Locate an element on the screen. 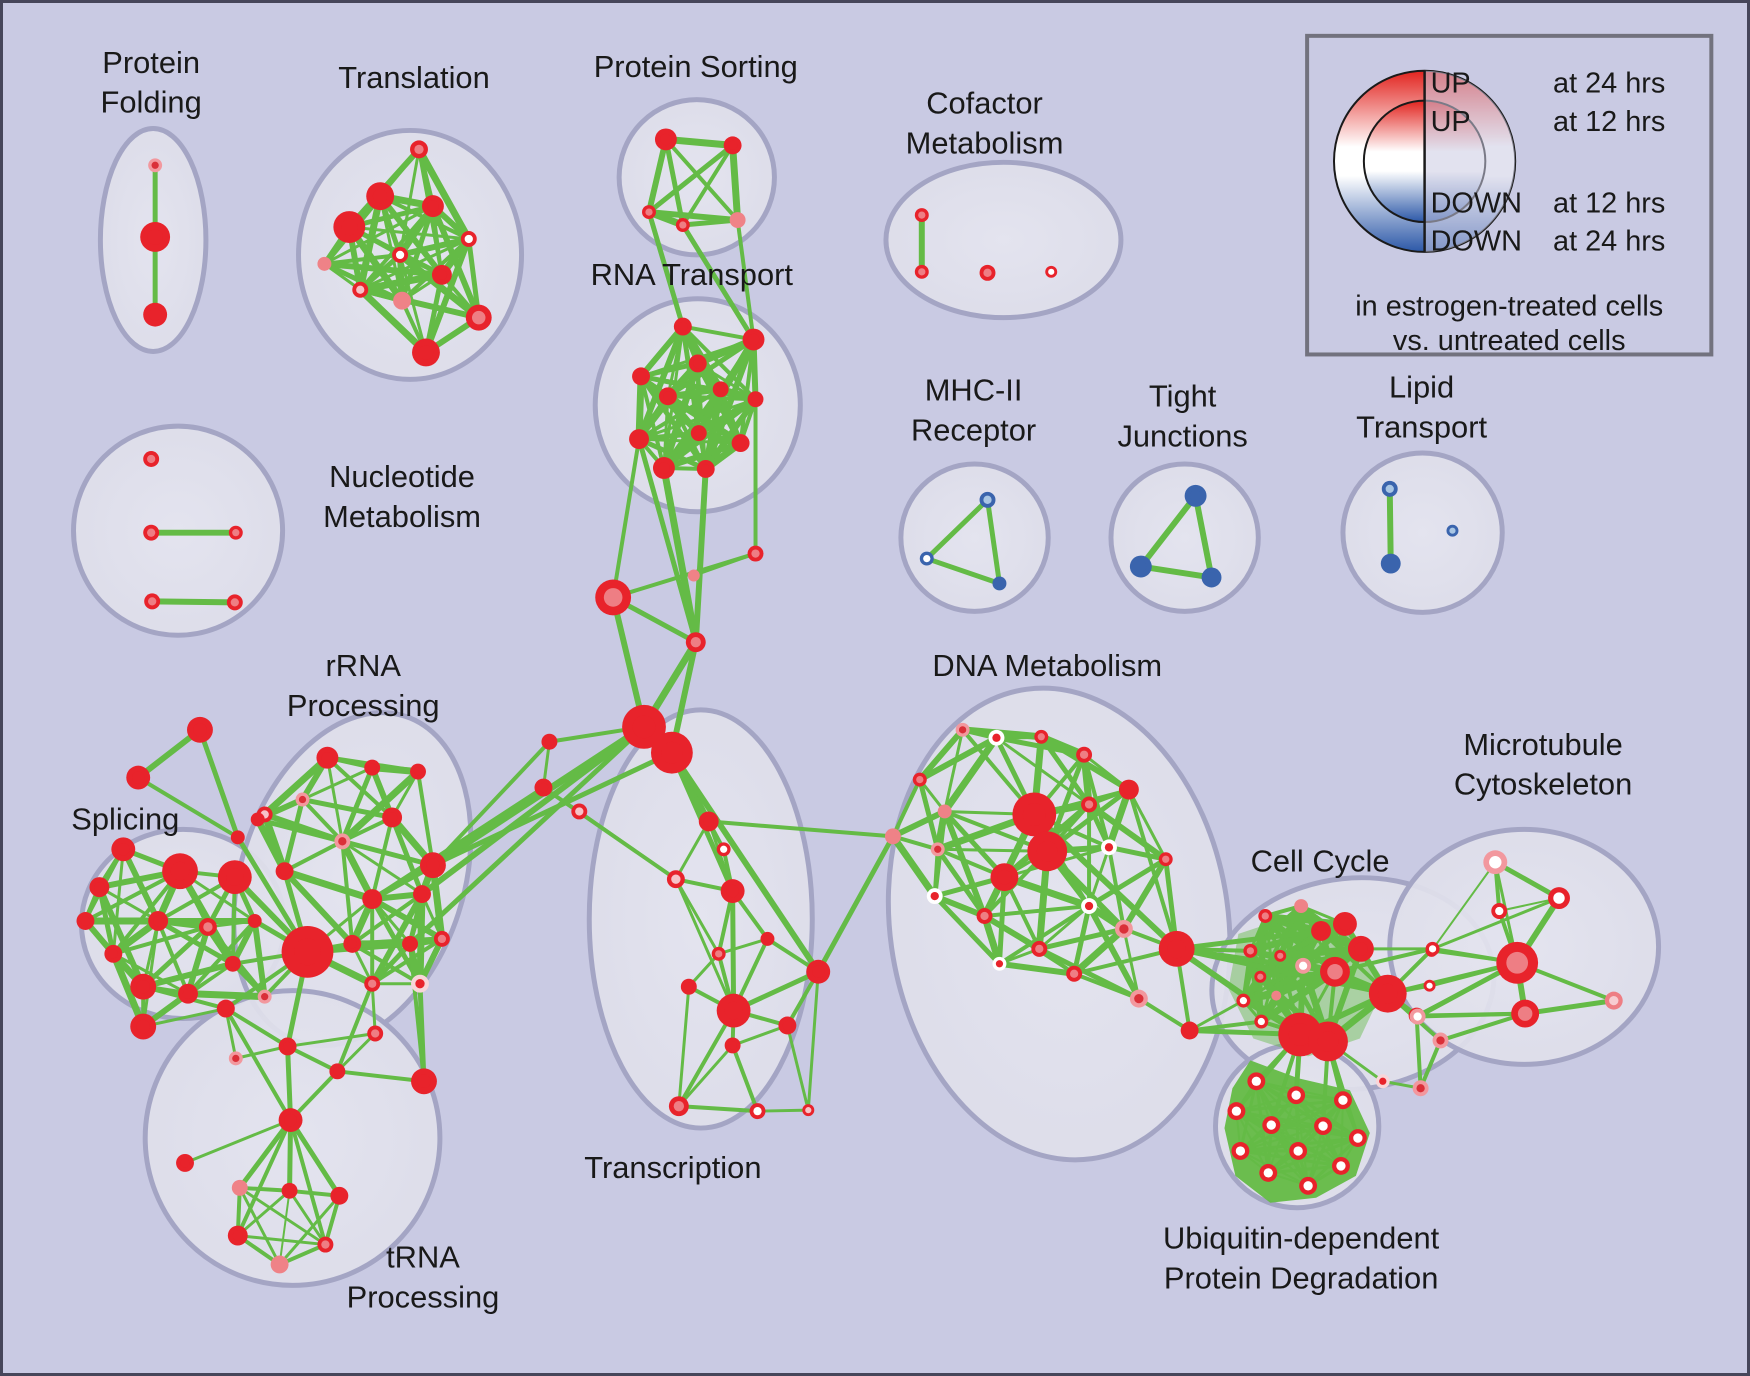 Image resolution: width=1750 pixels, height=1376 pixels. cluster-label-rna-transport: RNA Transport is located at coordinates (692, 274).